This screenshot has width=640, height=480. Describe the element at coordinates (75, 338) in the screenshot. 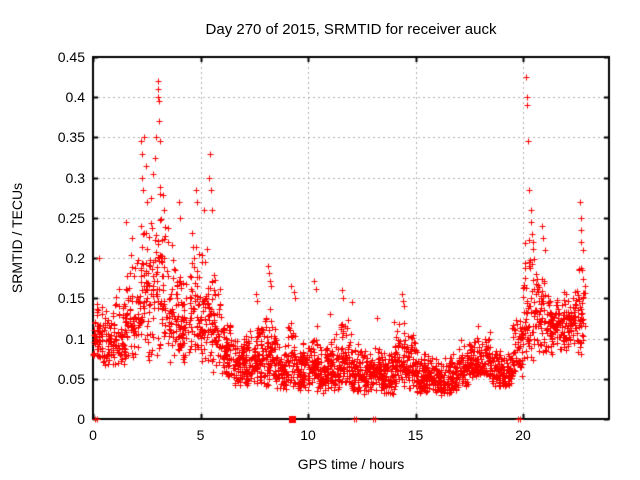

I see `y-tick-label: 0.1` at that location.